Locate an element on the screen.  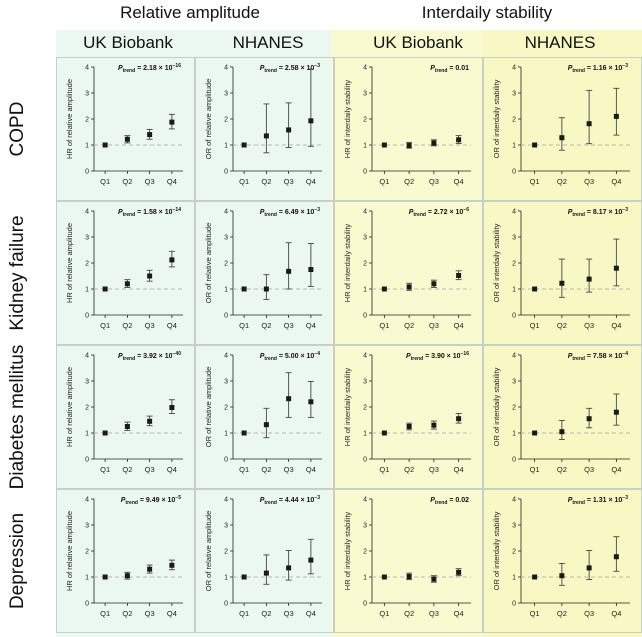
column-header-nhanes-is: NHANES is located at coordinates (560, 42).